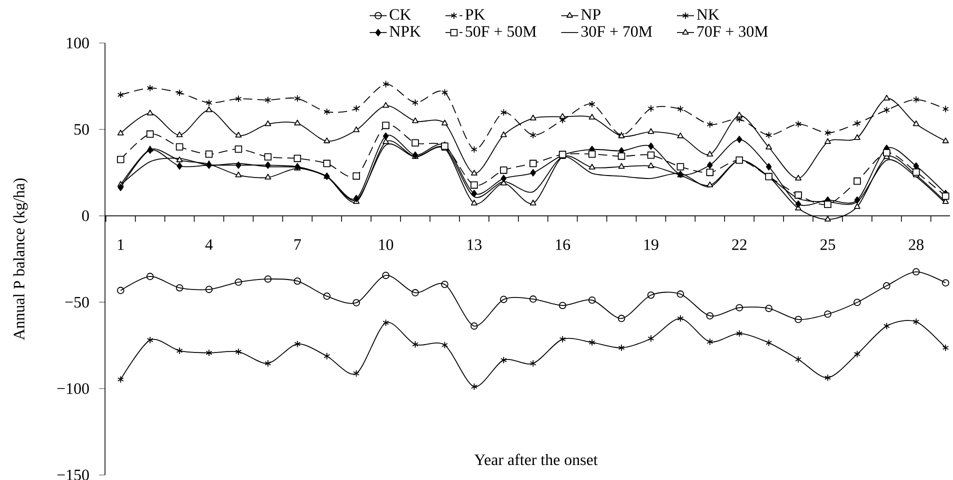  Describe the element at coordinates (501, 31) in the screenshot. I see `legend-label: 50F + 50M` at that location.